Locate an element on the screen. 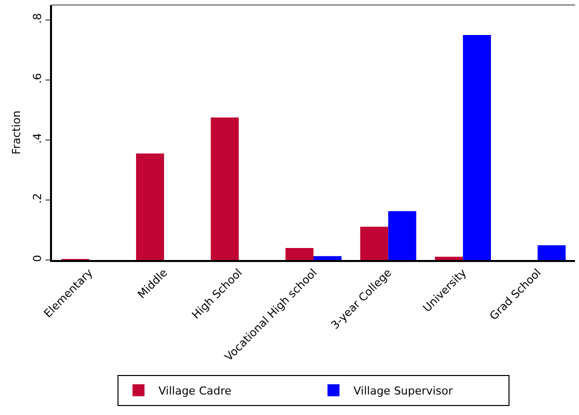 Image resolution: width=579 pixels, height=415 pixels. y-tick-label: .8 is located at coordinates (37, 18).